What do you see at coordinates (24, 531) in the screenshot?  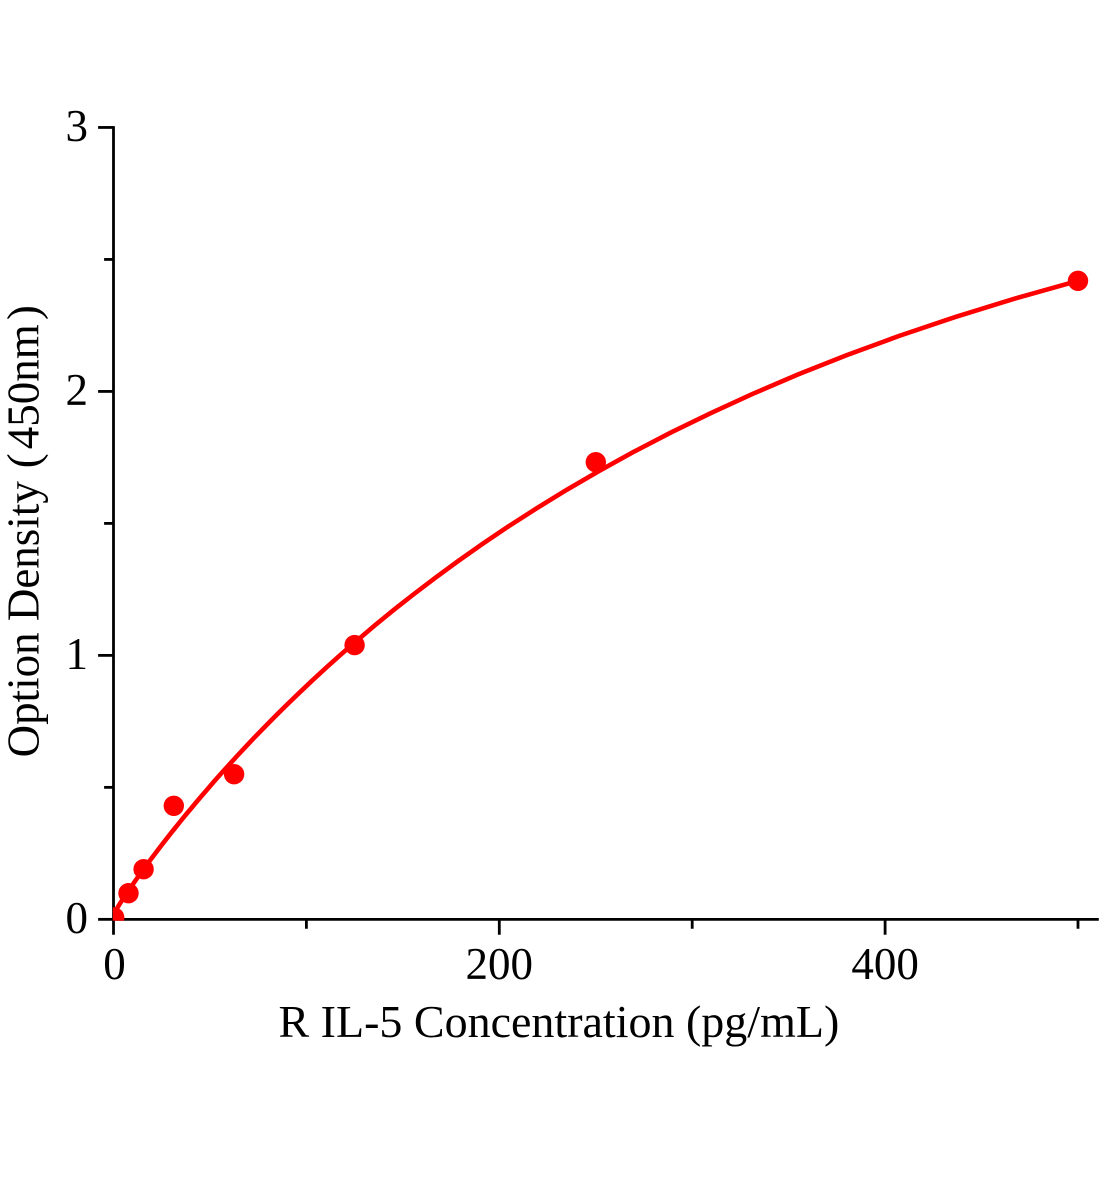 I see `svg-text: Option Density(450nm)` at bounding box center [24, 531].